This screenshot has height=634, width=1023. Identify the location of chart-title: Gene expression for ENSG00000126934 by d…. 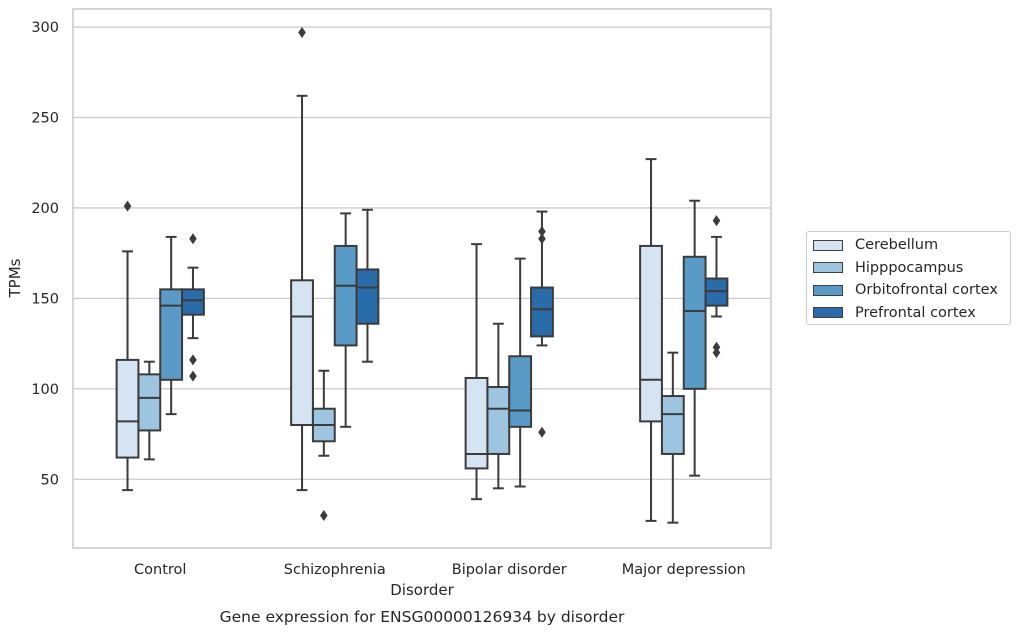
(422, 617).